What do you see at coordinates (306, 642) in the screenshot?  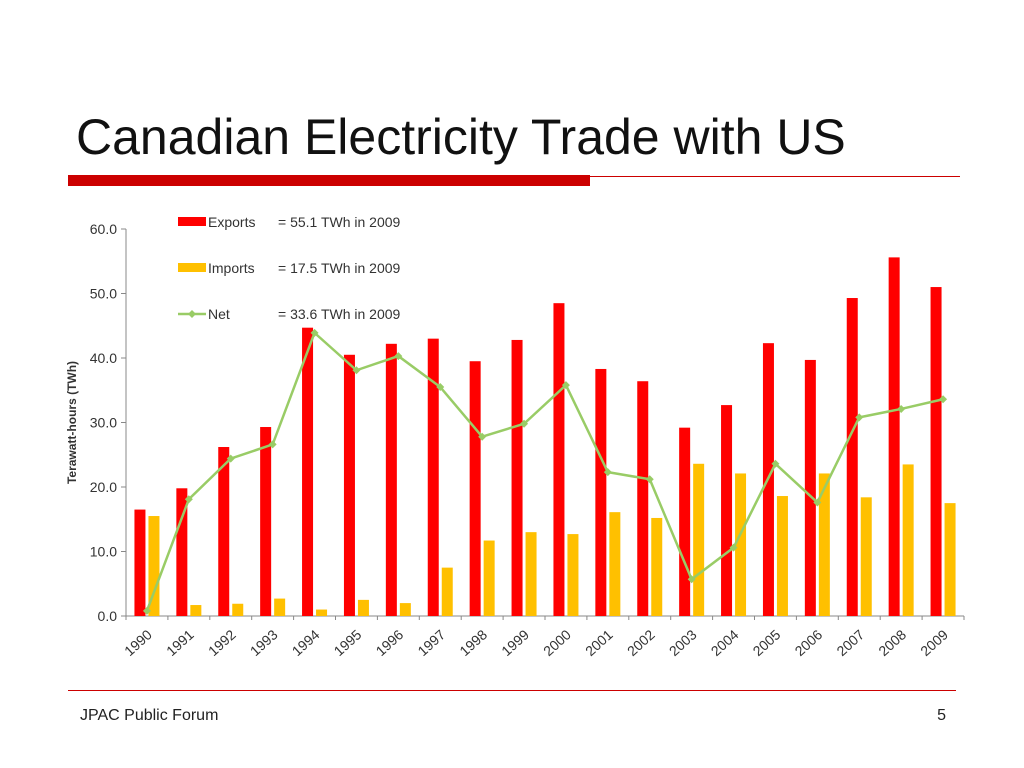 I see `x-tick-label: 1994` at bounding box center [306, 642].